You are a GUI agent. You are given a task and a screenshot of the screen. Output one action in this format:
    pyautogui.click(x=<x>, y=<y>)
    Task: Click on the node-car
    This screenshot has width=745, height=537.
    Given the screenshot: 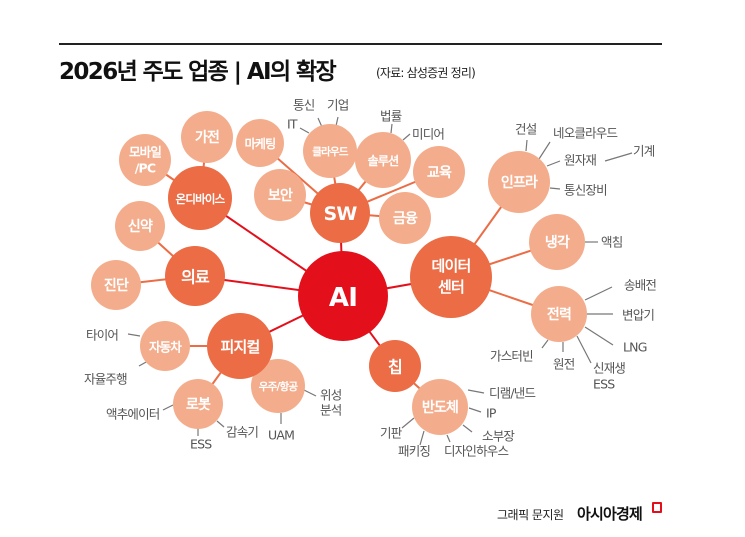 What is the action you would take?
    pyautogui.click(x=165, y=346)
    